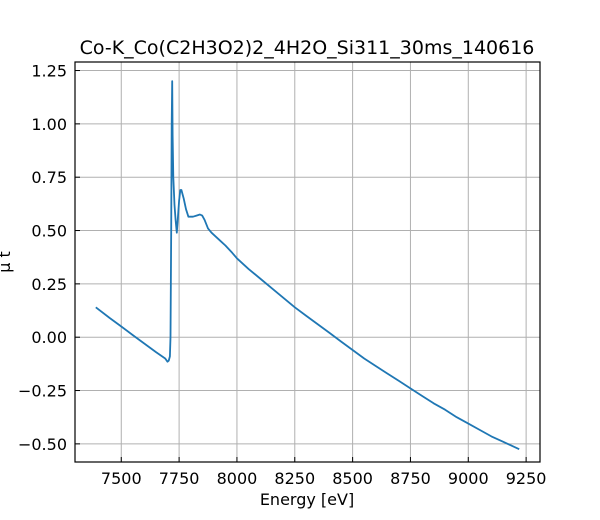 This screenshot has height=520, width=600. I want to click on y-tick-label: −0.25, so click(42, 391).